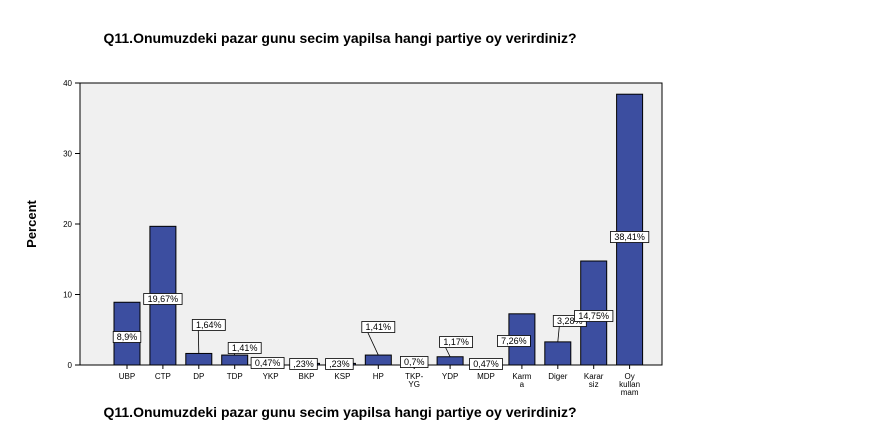 The width and height of the screenshot is (880, 440). Describe the element at coordinates (521, 380) in the screenshot. I see `x-tick-label: Karm a` at that location.